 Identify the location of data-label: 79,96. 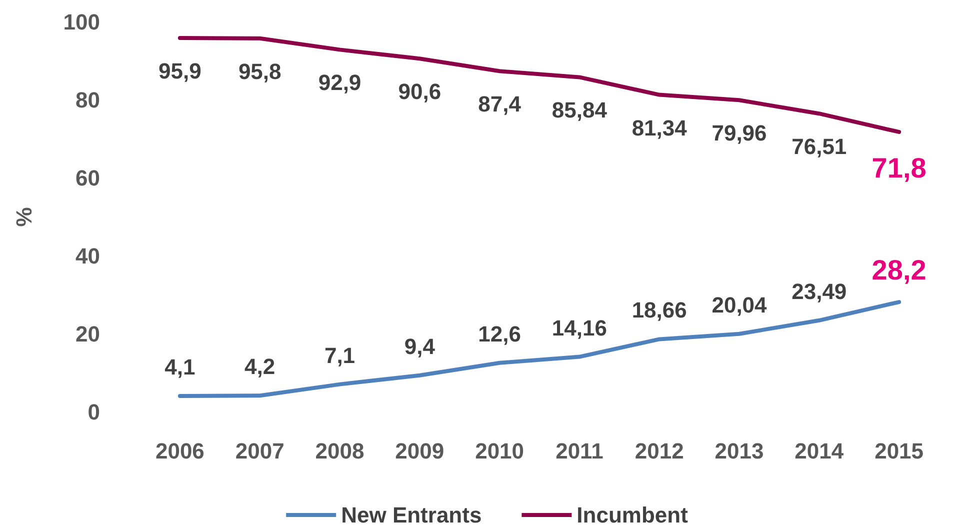
(739, 133).